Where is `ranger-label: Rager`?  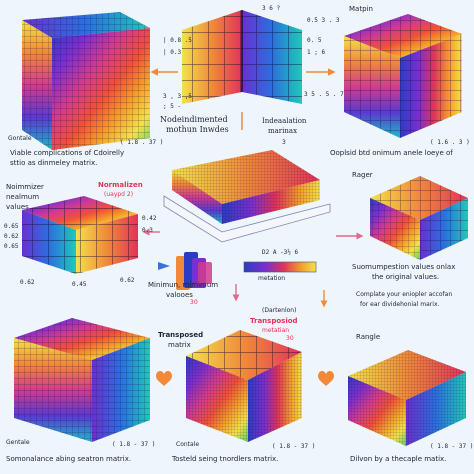 ranger-label: Rager is located at coordinates (362, 175).